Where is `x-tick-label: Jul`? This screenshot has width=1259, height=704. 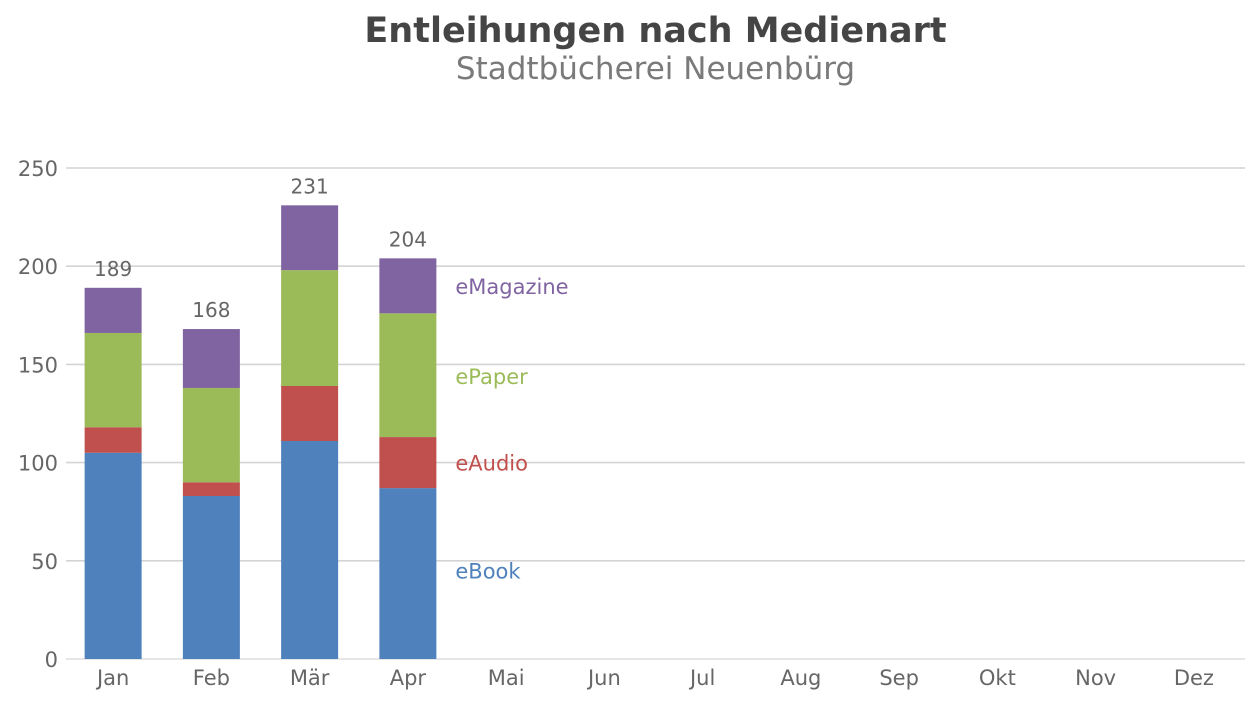
x-tick-label: Jul is located at coordinates (701, 678).